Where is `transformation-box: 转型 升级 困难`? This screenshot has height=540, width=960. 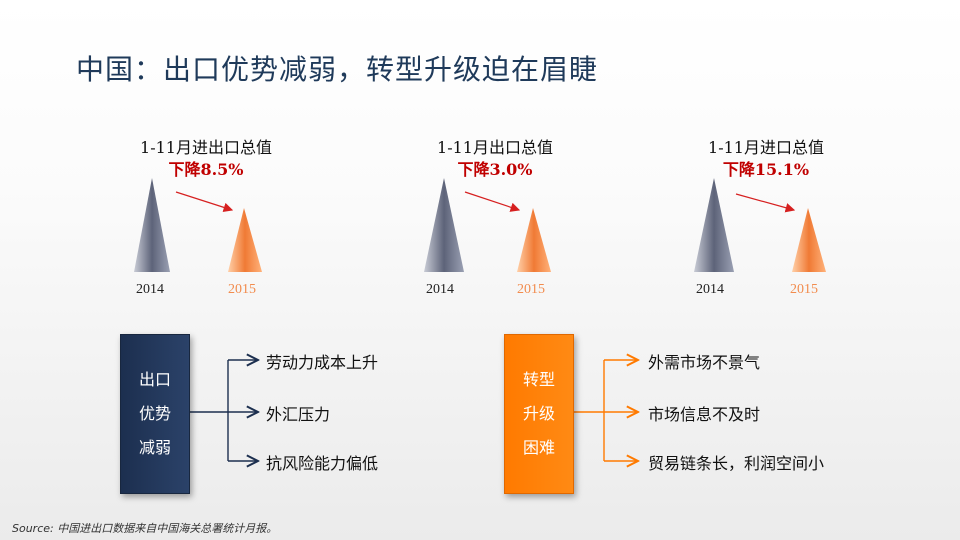
transformation-box: 转型 升级 困难 is located at coordinates (539, 414).